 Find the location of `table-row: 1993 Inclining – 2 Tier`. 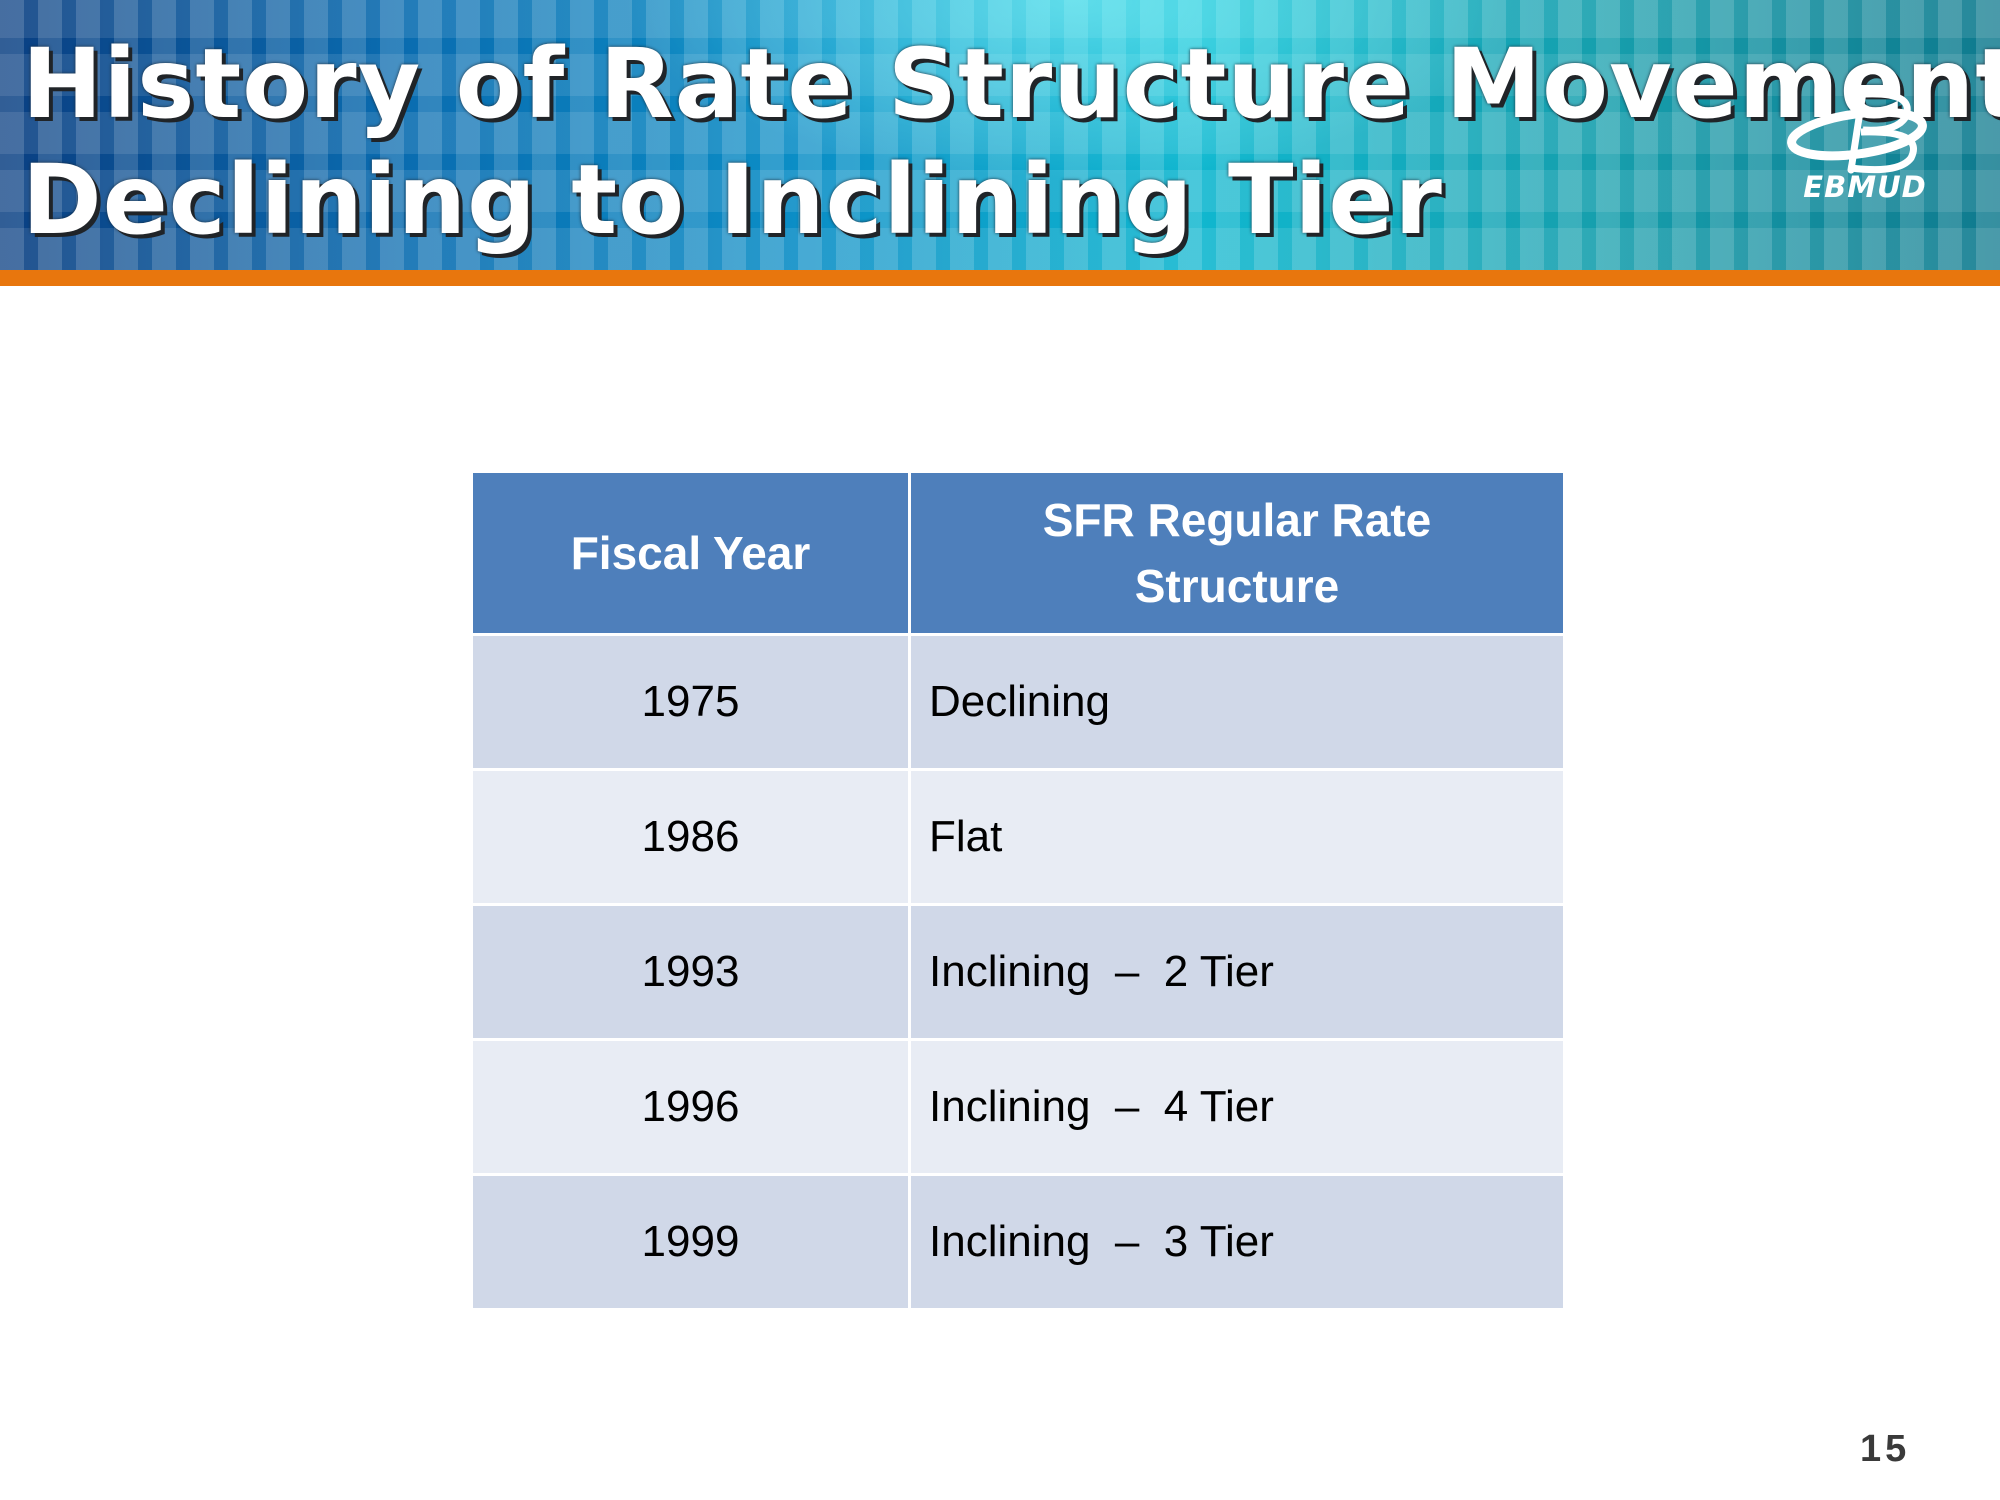

table-row: 1993 Inclining – 2 Tier is located at coordinates (1018, 972).